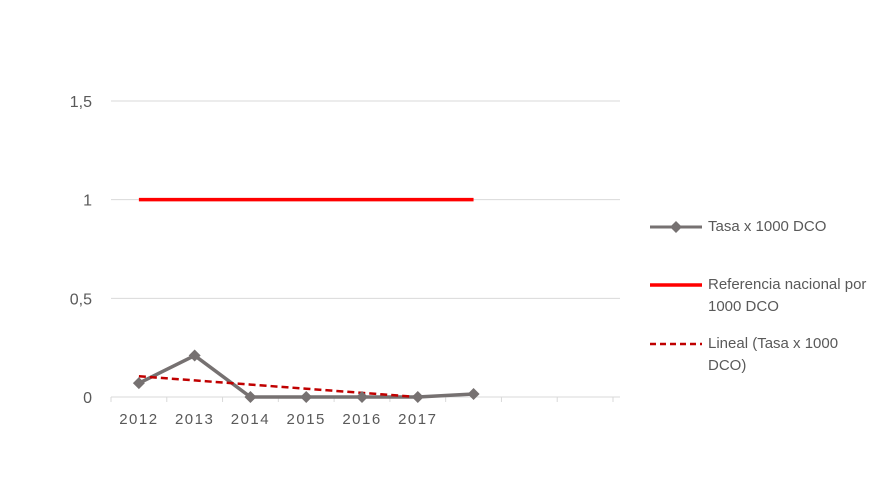 This screenshot has height=498, width=871. What do you see at coordinates (81, 102) in the screenshot?
I see `y-tick-label: 1,5` at bounding box center [81, 102].